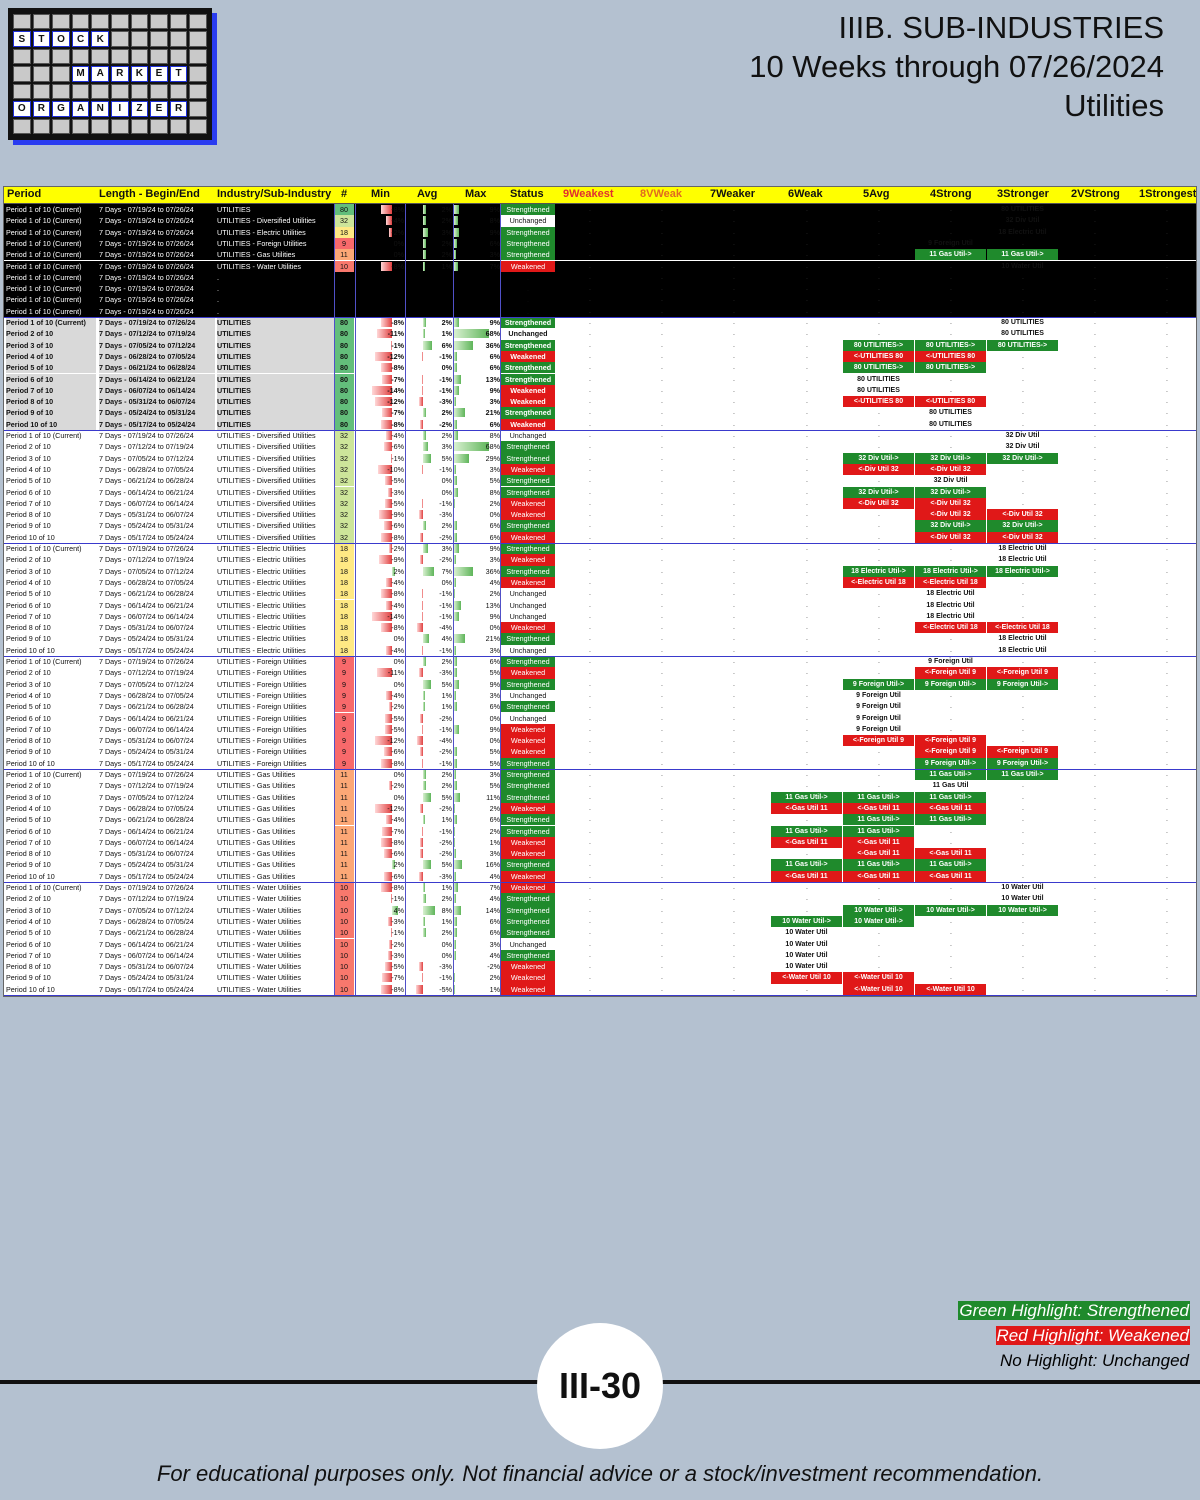 The image size is (1200, 1500). Describe the element at coordinates (950, 537) in the screenshot. I see `level-cell-4: <-Div Util 32` at that location.